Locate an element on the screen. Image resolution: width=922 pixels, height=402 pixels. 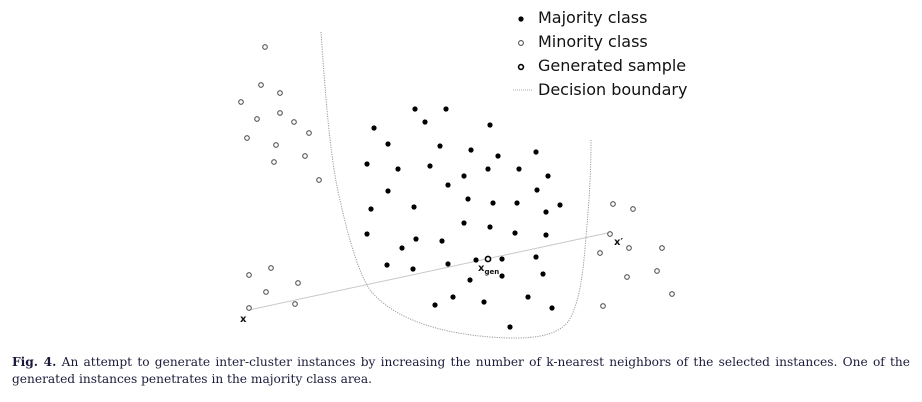
legend-label: Decision boundary is located at coordinates (613, 89).